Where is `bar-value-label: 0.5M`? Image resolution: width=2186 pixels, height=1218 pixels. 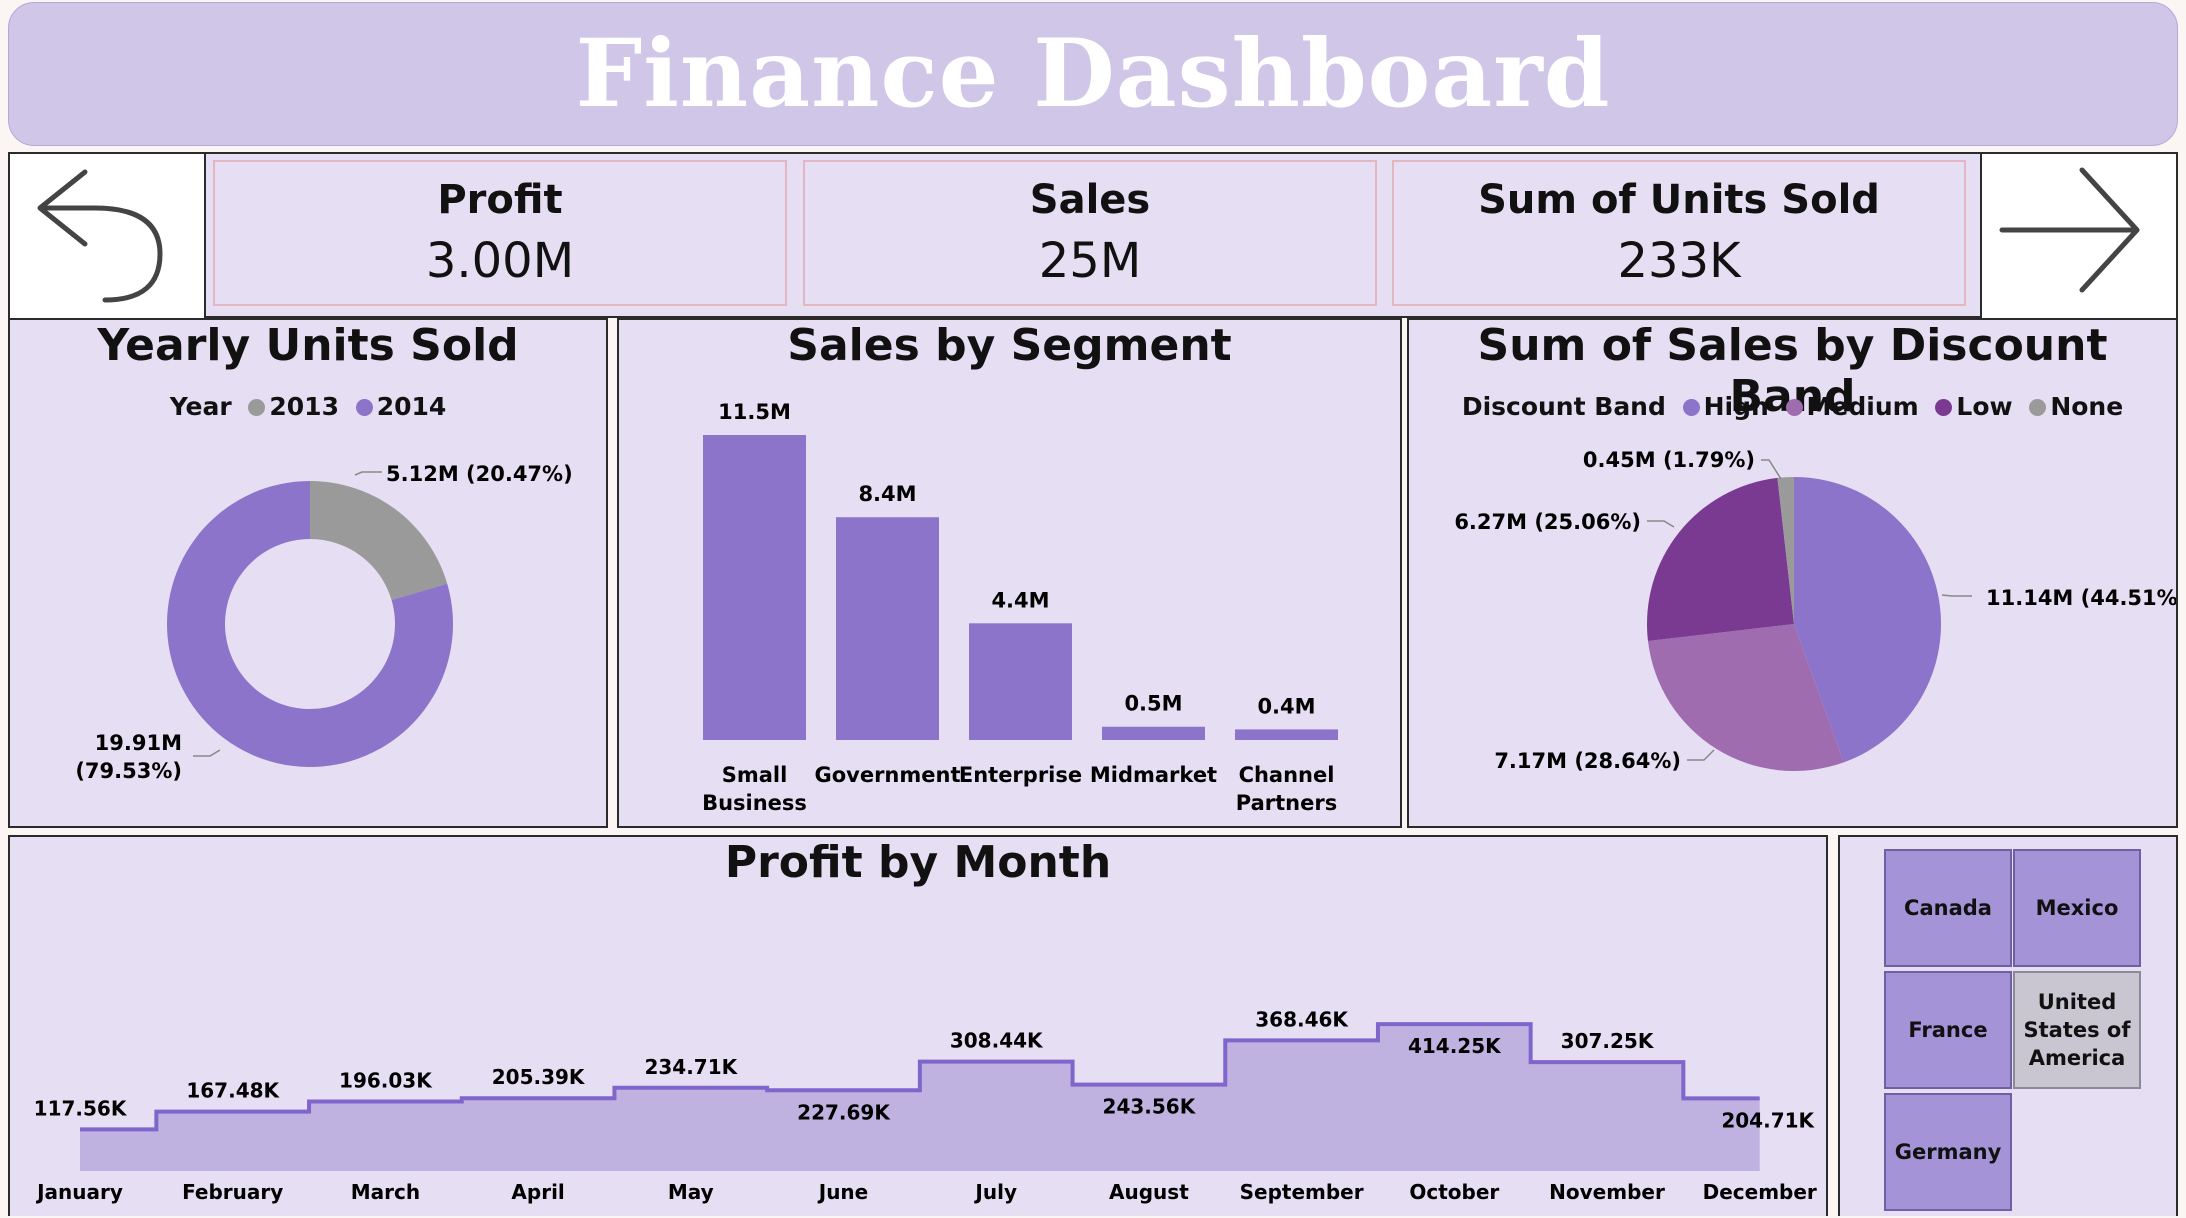
bar-value-label: 0.5M is located at coordinates (1153, 704).